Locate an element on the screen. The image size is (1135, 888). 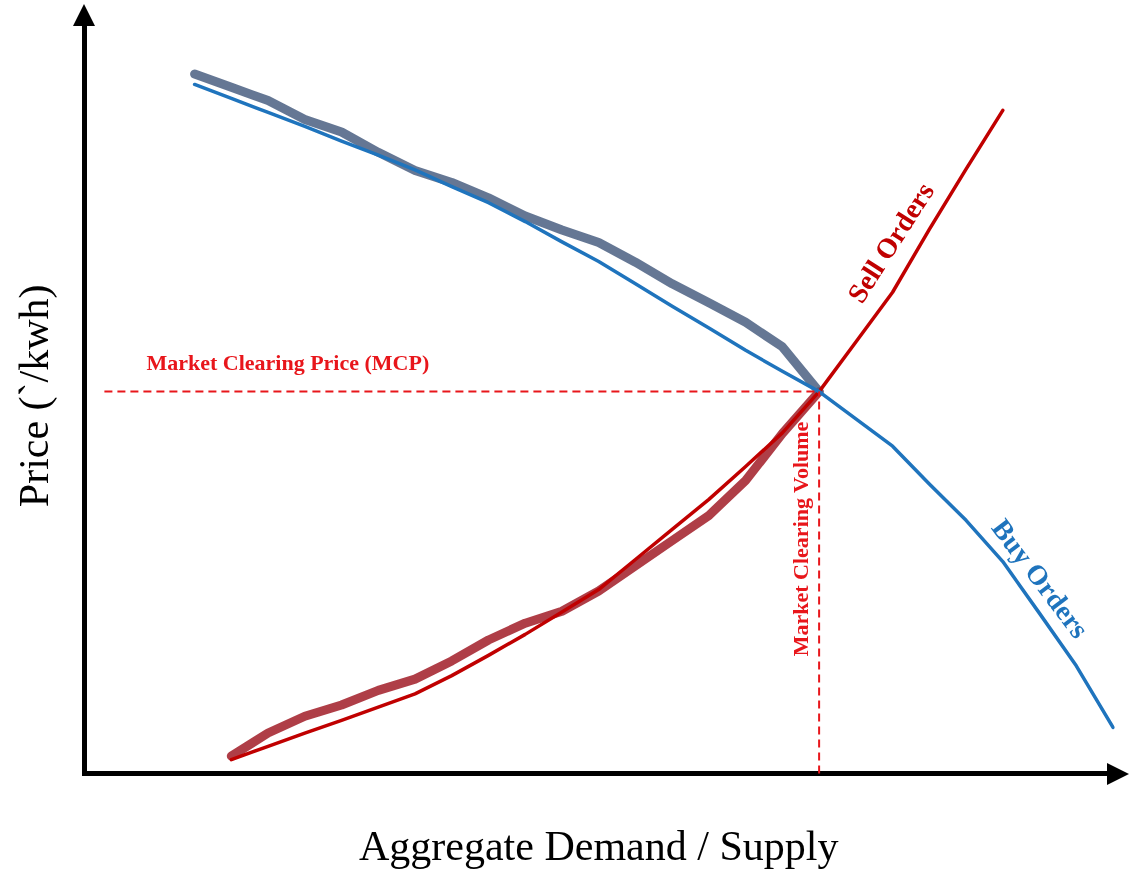
x-axis-title: Aggregate Demand / Supply is located at coordinates (599, 845).